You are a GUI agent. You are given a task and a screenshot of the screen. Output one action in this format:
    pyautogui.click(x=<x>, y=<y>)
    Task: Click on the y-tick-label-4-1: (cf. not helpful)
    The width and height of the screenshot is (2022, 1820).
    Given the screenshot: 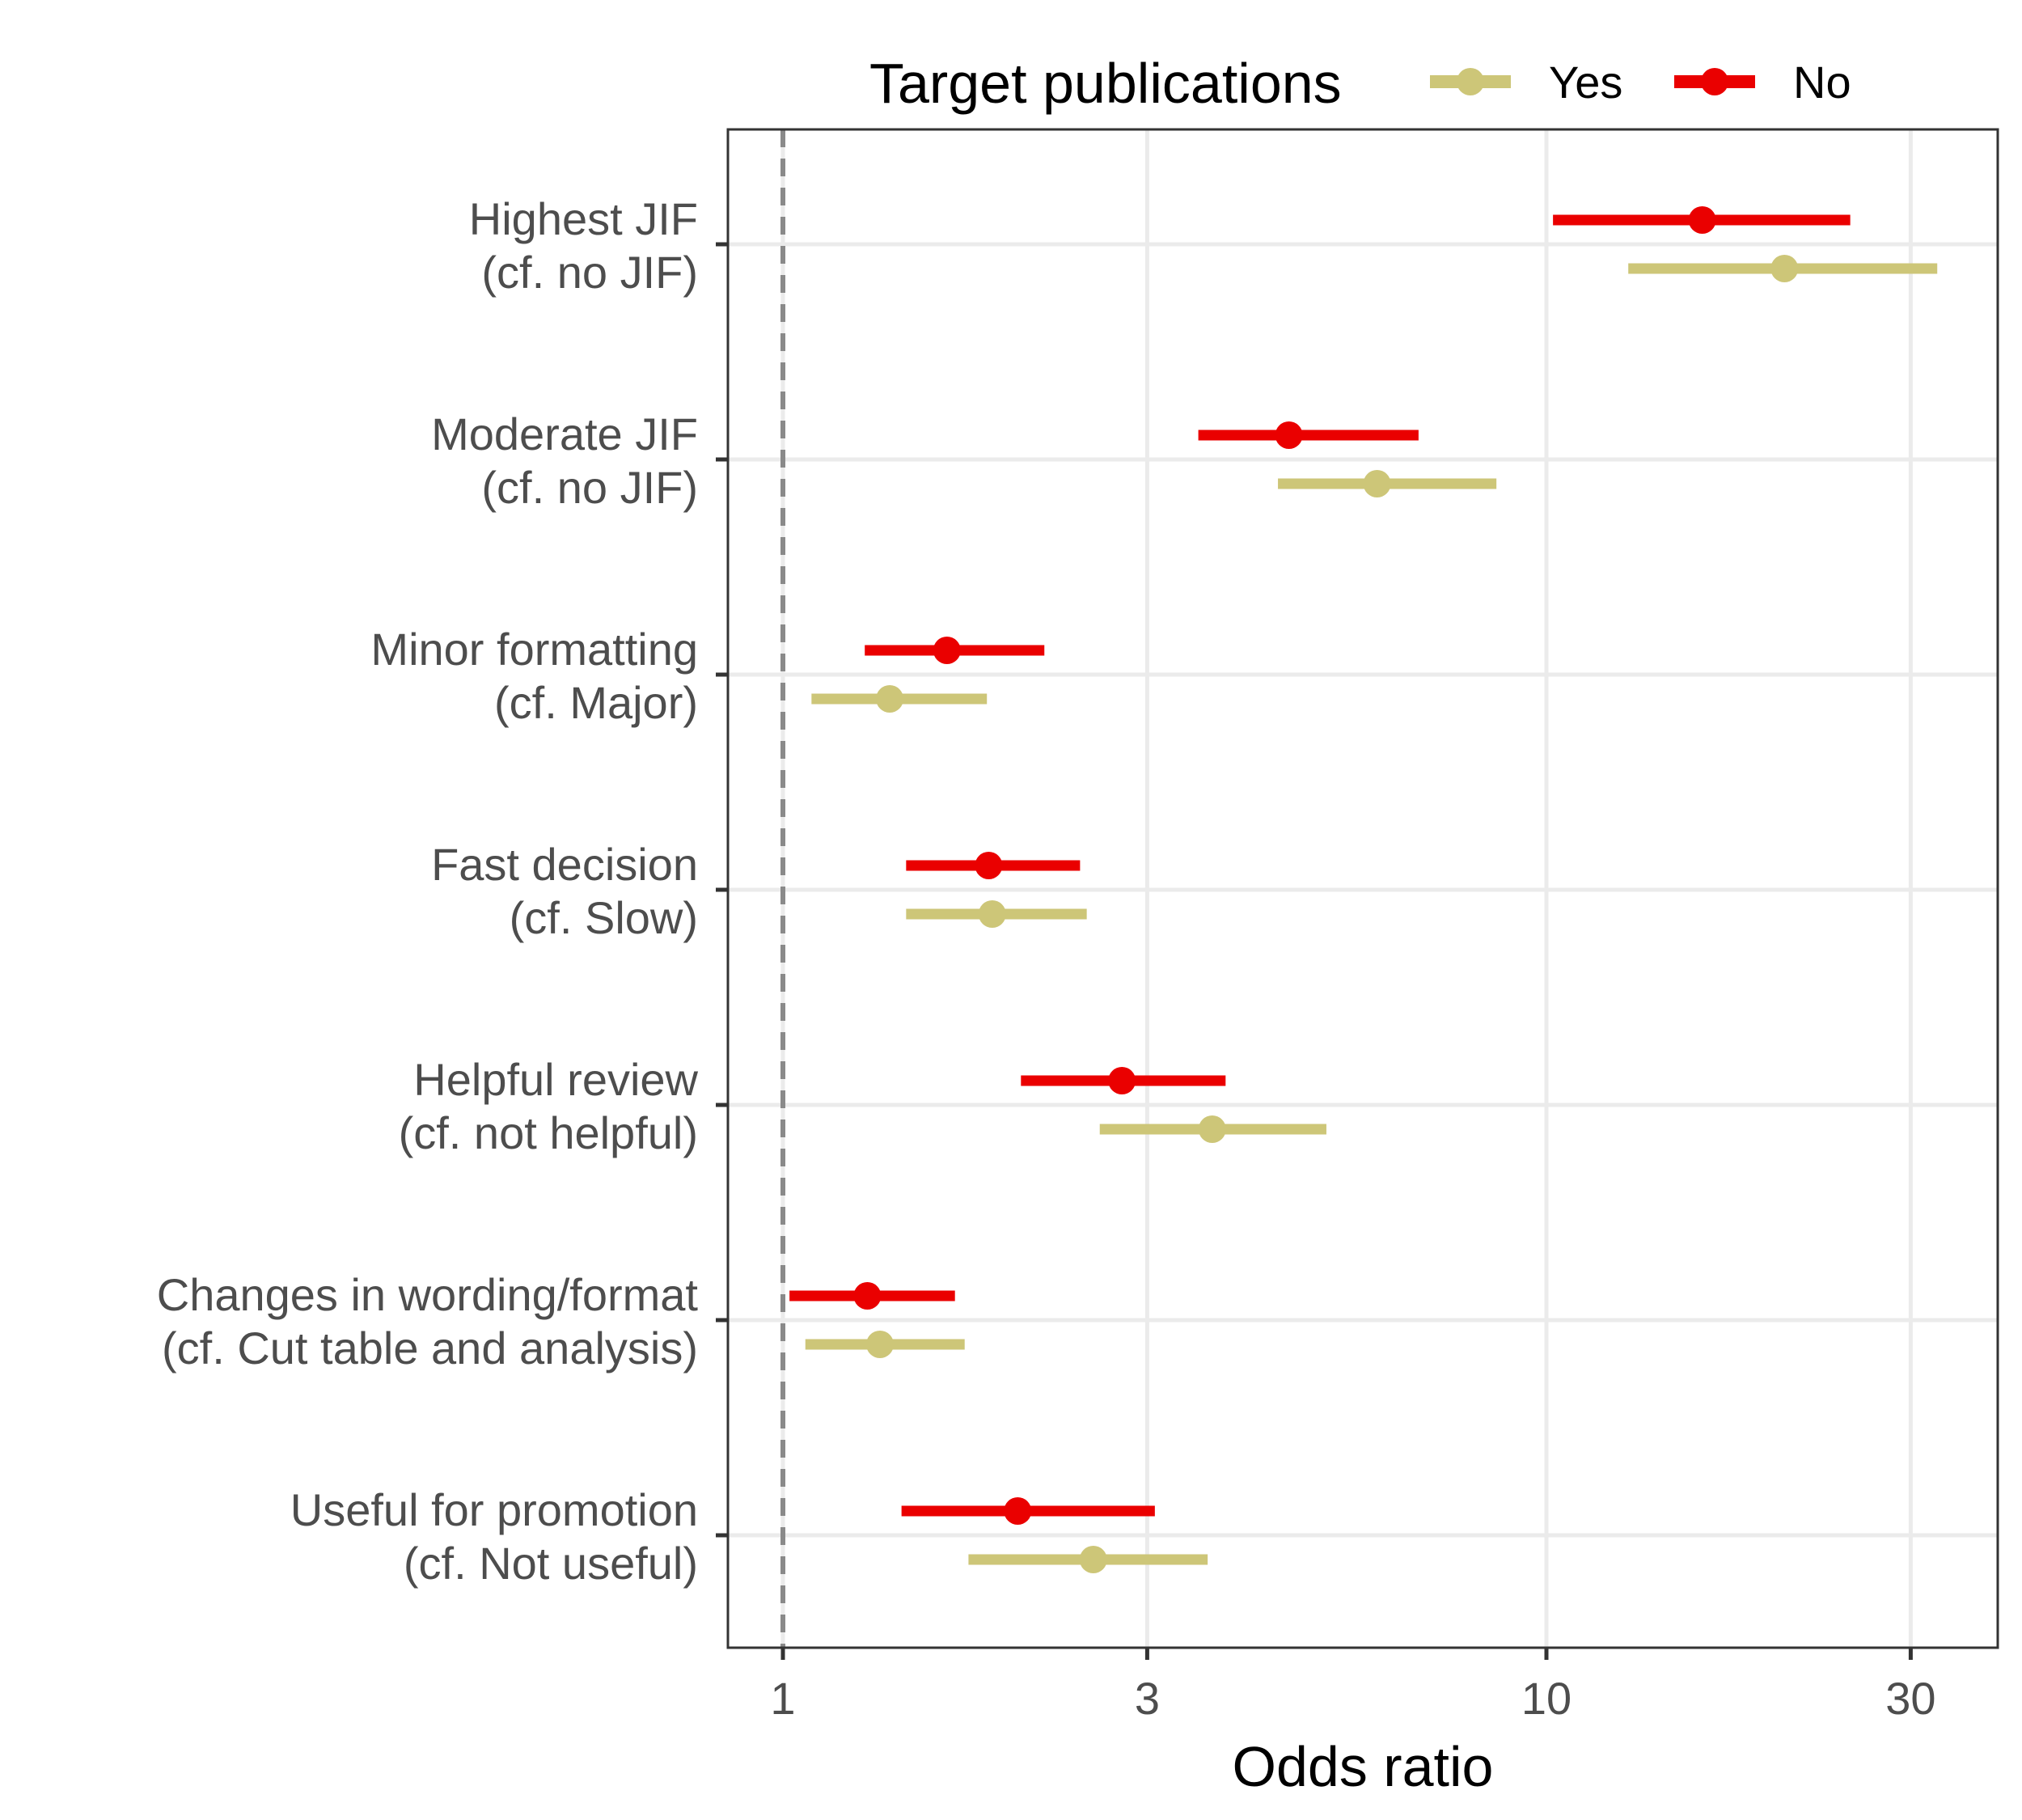 What is the action you would take?
    pyautogui.click(x=548, y=1132)
    